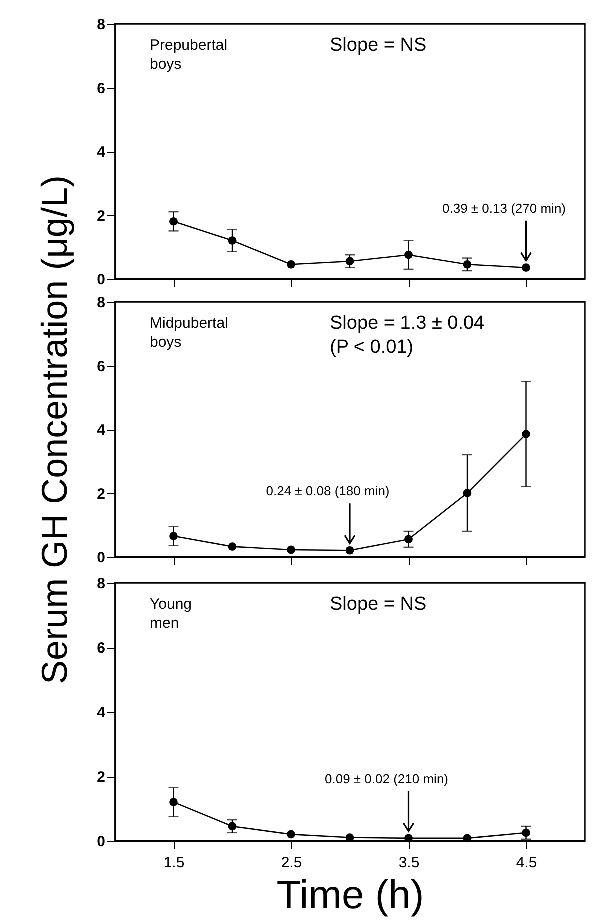 This screenshot has height=923, width=594. Describe the element at coordinates (350, 896) in the screenshot. I see `x-axis-title: Time (h)` at that location.